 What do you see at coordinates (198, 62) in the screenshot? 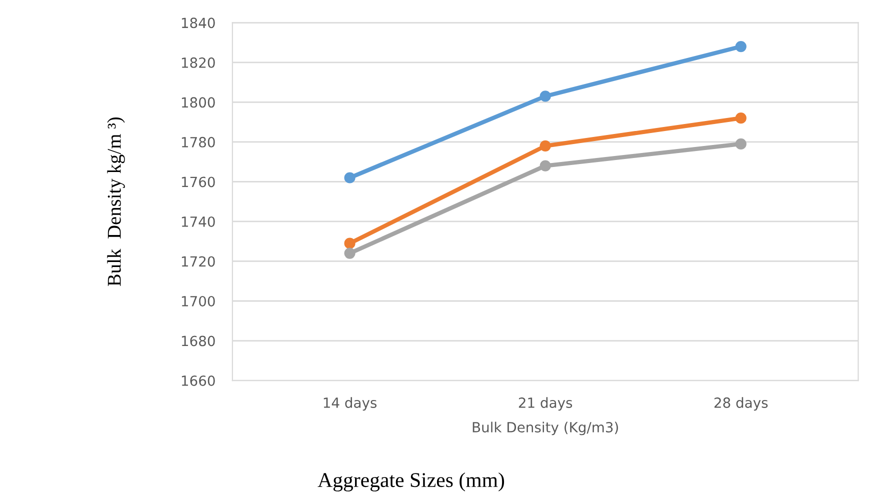
I see `y-tick-label: 1820` at bounding box center [198, 62].